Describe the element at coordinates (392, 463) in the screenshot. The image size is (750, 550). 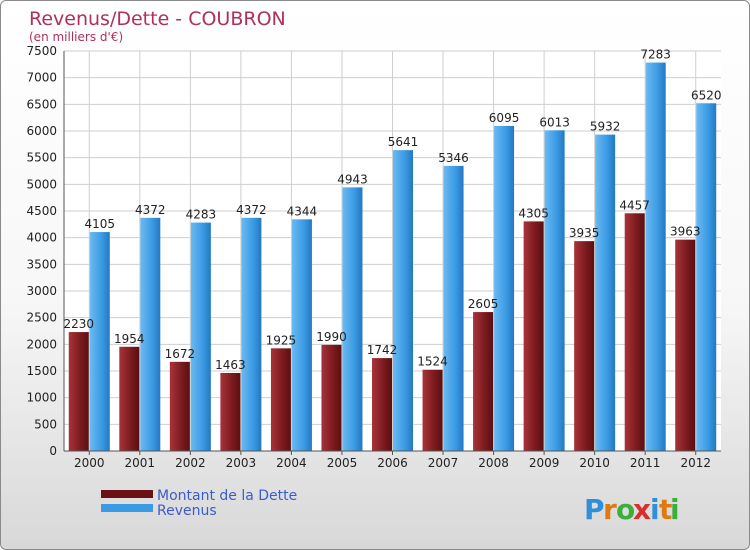
I see `x-tick-label: 2006` at that location.